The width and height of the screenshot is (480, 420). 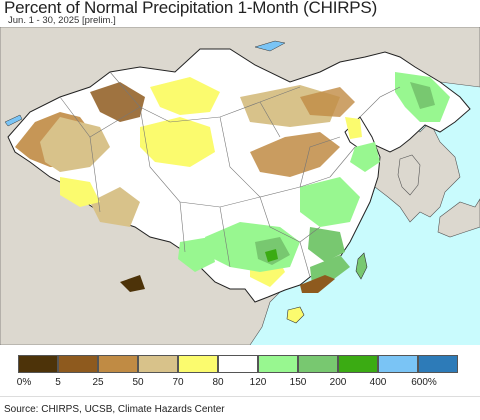 I want to click on legend-label: 50, so click(x=138, y=382).